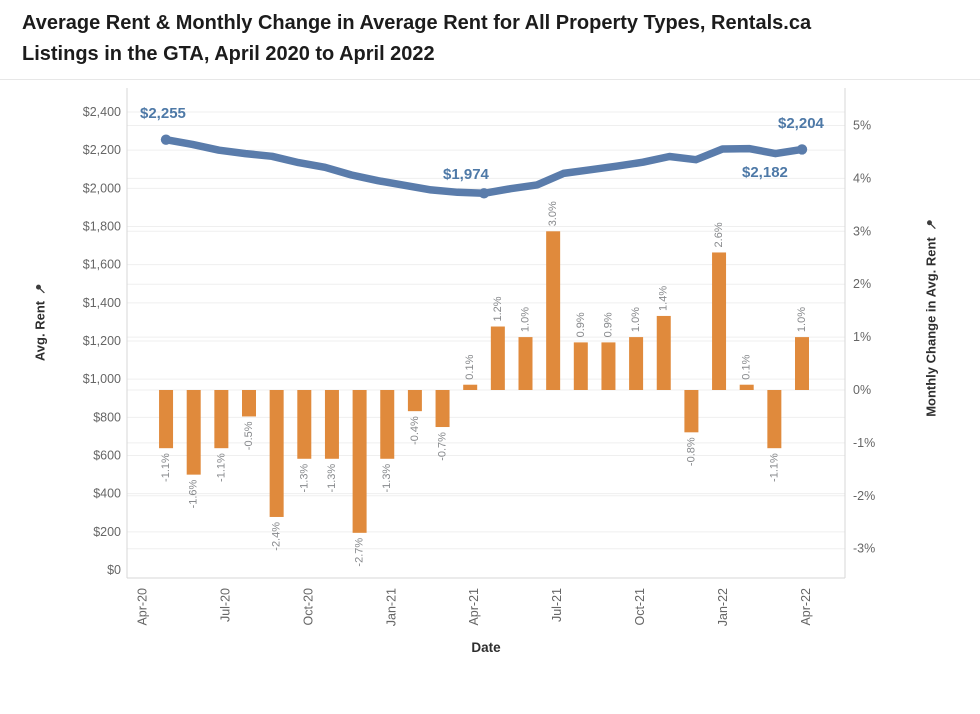 Image resolution: width=980 pixels, height=714 pixels. I want to click on x-tick-label: Oct-20, so click(308, 607).